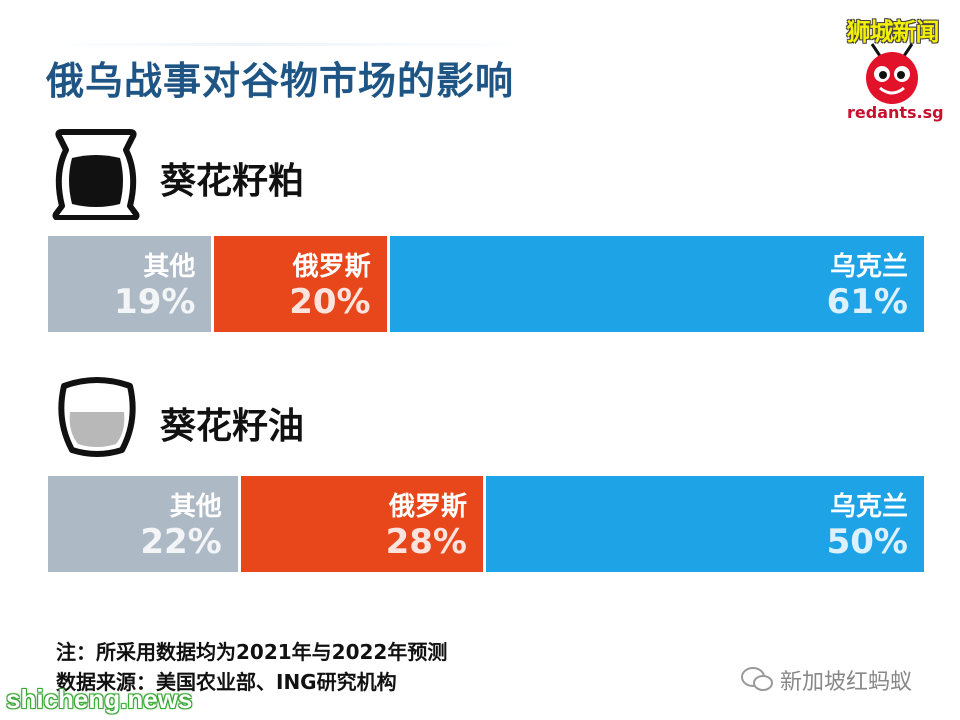 The height and width of the screenshot is (720, 960). What do you see at coordinates (704, 524) in the screenshot?
I see `bar-segment: 乌克兰 50%` at bounding box center [704, 524].